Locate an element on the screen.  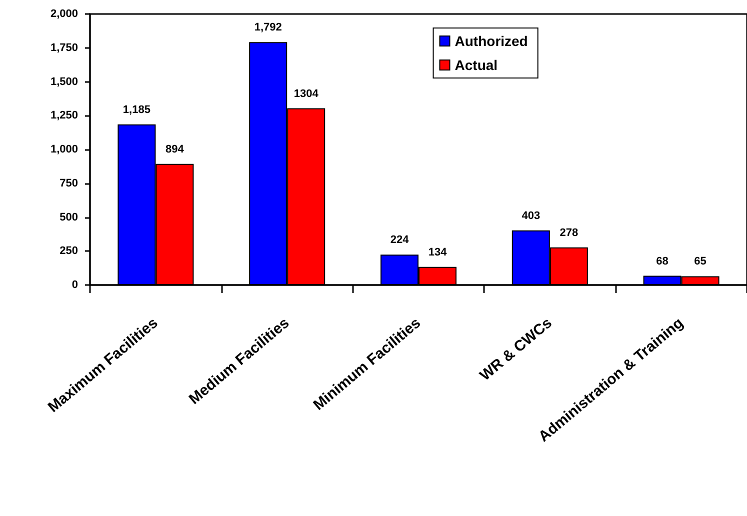
data-label: 403 is located at coordinates (531, 216).